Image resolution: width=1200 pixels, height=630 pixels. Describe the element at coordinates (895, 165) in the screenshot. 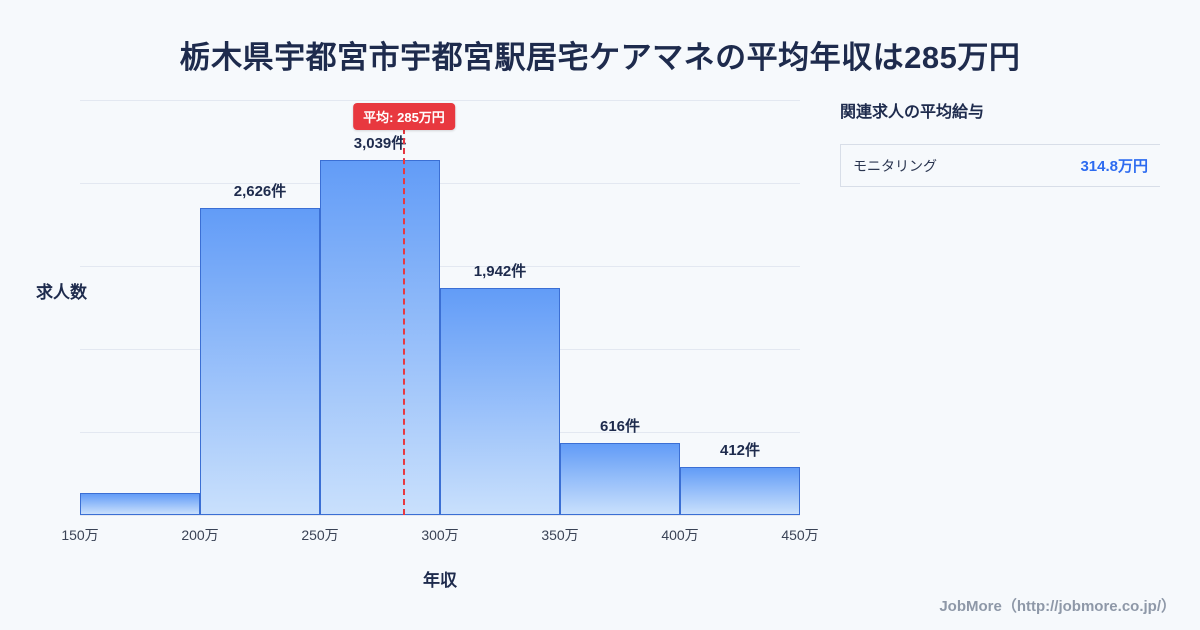

I see `related-job-label: モニタリング` at that location.